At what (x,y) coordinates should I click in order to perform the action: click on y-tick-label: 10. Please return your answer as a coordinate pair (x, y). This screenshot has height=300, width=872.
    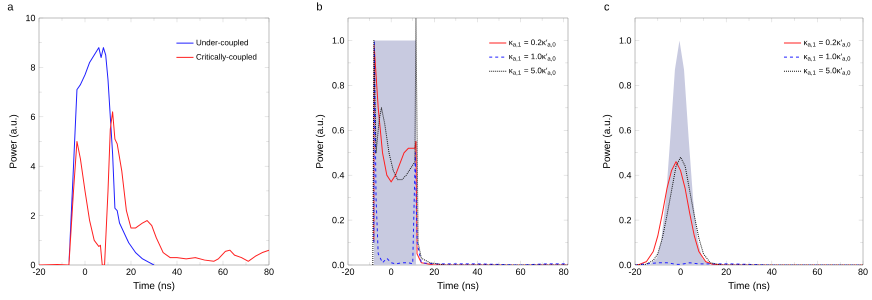
    Looking at the image, I should click on (31, 18).